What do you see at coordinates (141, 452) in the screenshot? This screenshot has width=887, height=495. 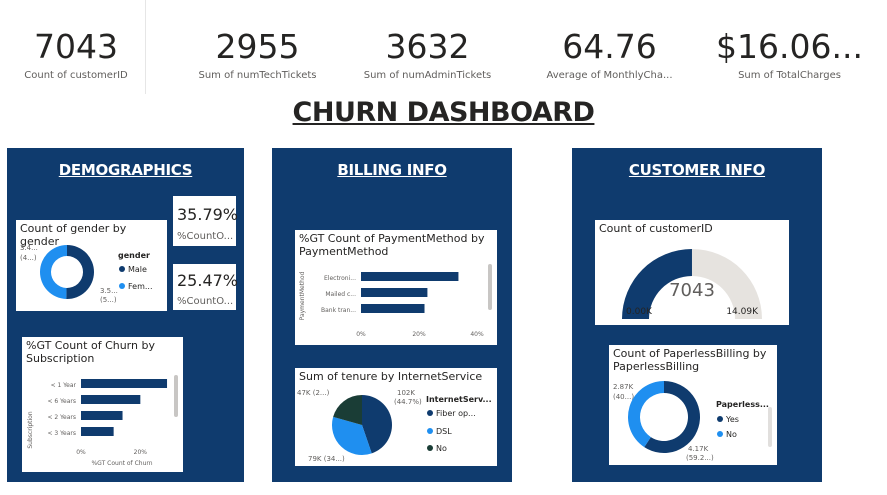 I see `churn-tick: 20%` at bounding box center [141, 452].